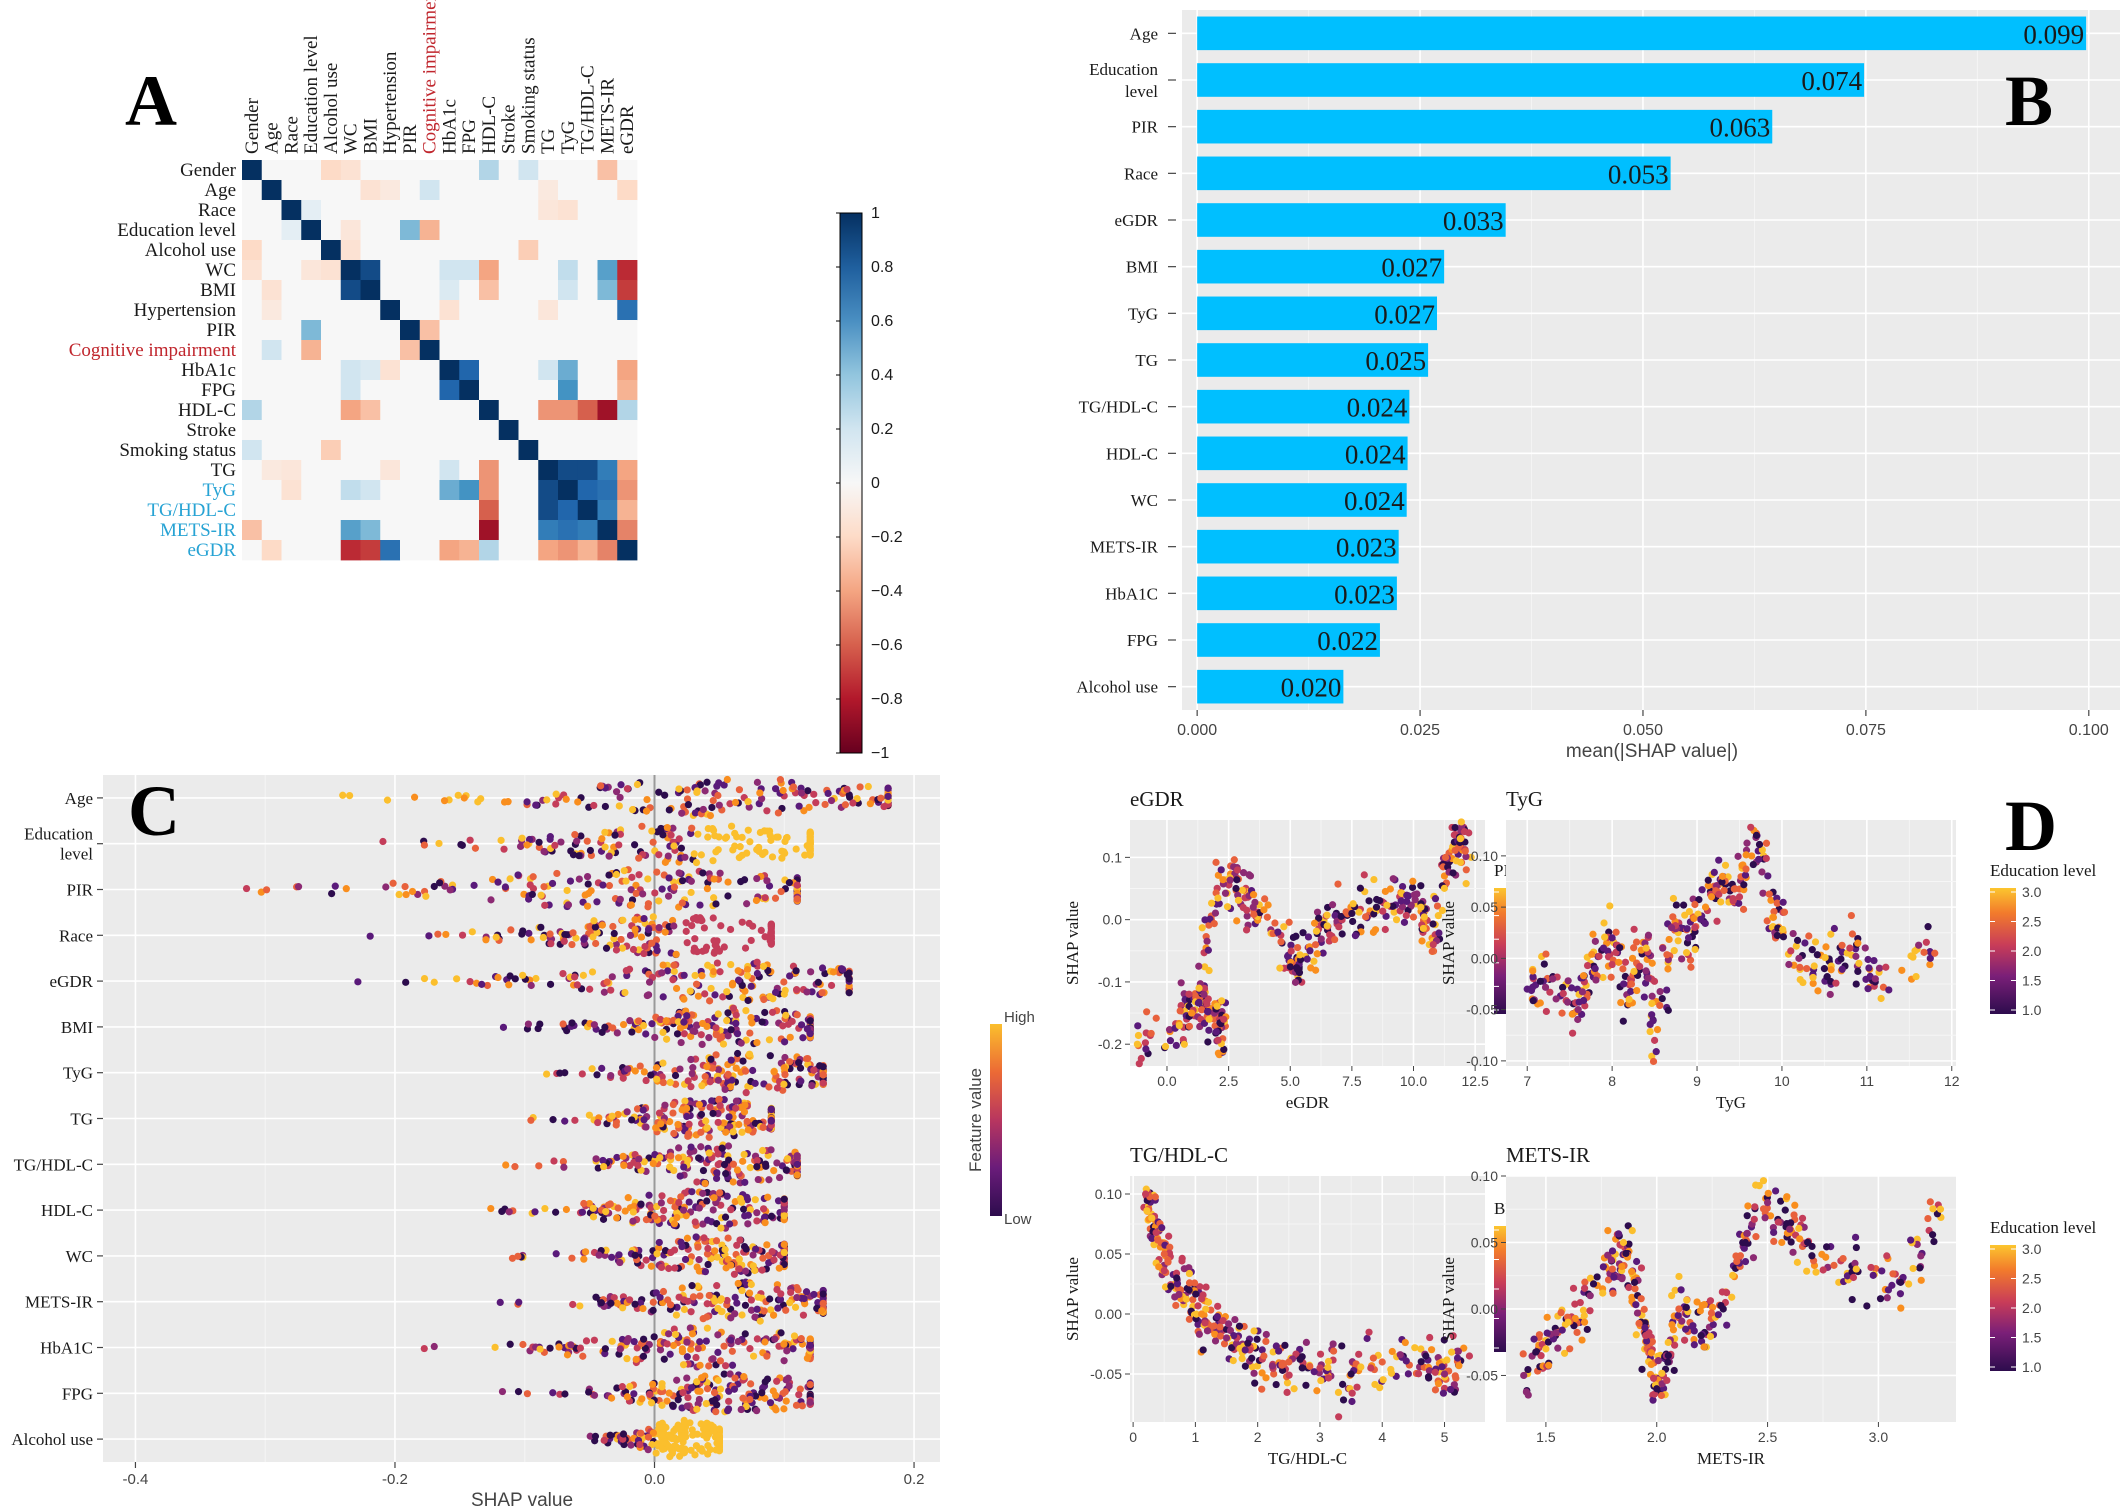 The width and height of the screenshot is (2128, 1506). What do you see at coordinates (1113, 920) in the screenshot?
I see `dependence-y-tick-label: 0.0` at bounding box center [1113, 920].